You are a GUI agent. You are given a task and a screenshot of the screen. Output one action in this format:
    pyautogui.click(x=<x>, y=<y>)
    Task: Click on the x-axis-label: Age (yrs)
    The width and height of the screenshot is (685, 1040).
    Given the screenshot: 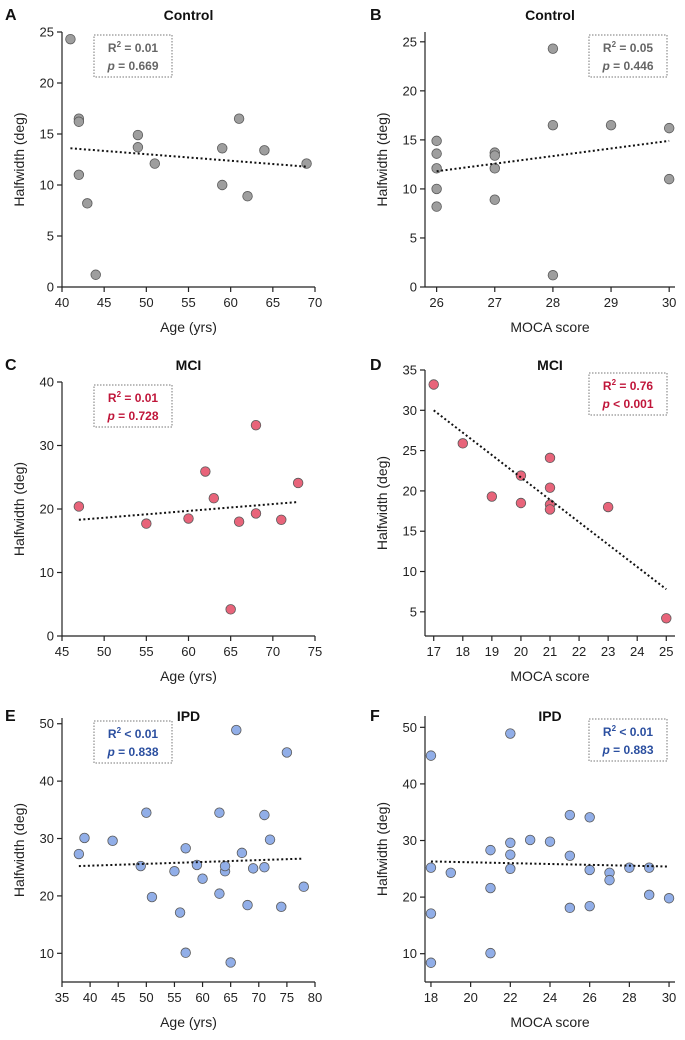 What is the action you would take?
    pyautogui.click(x=188, y=1022)
    